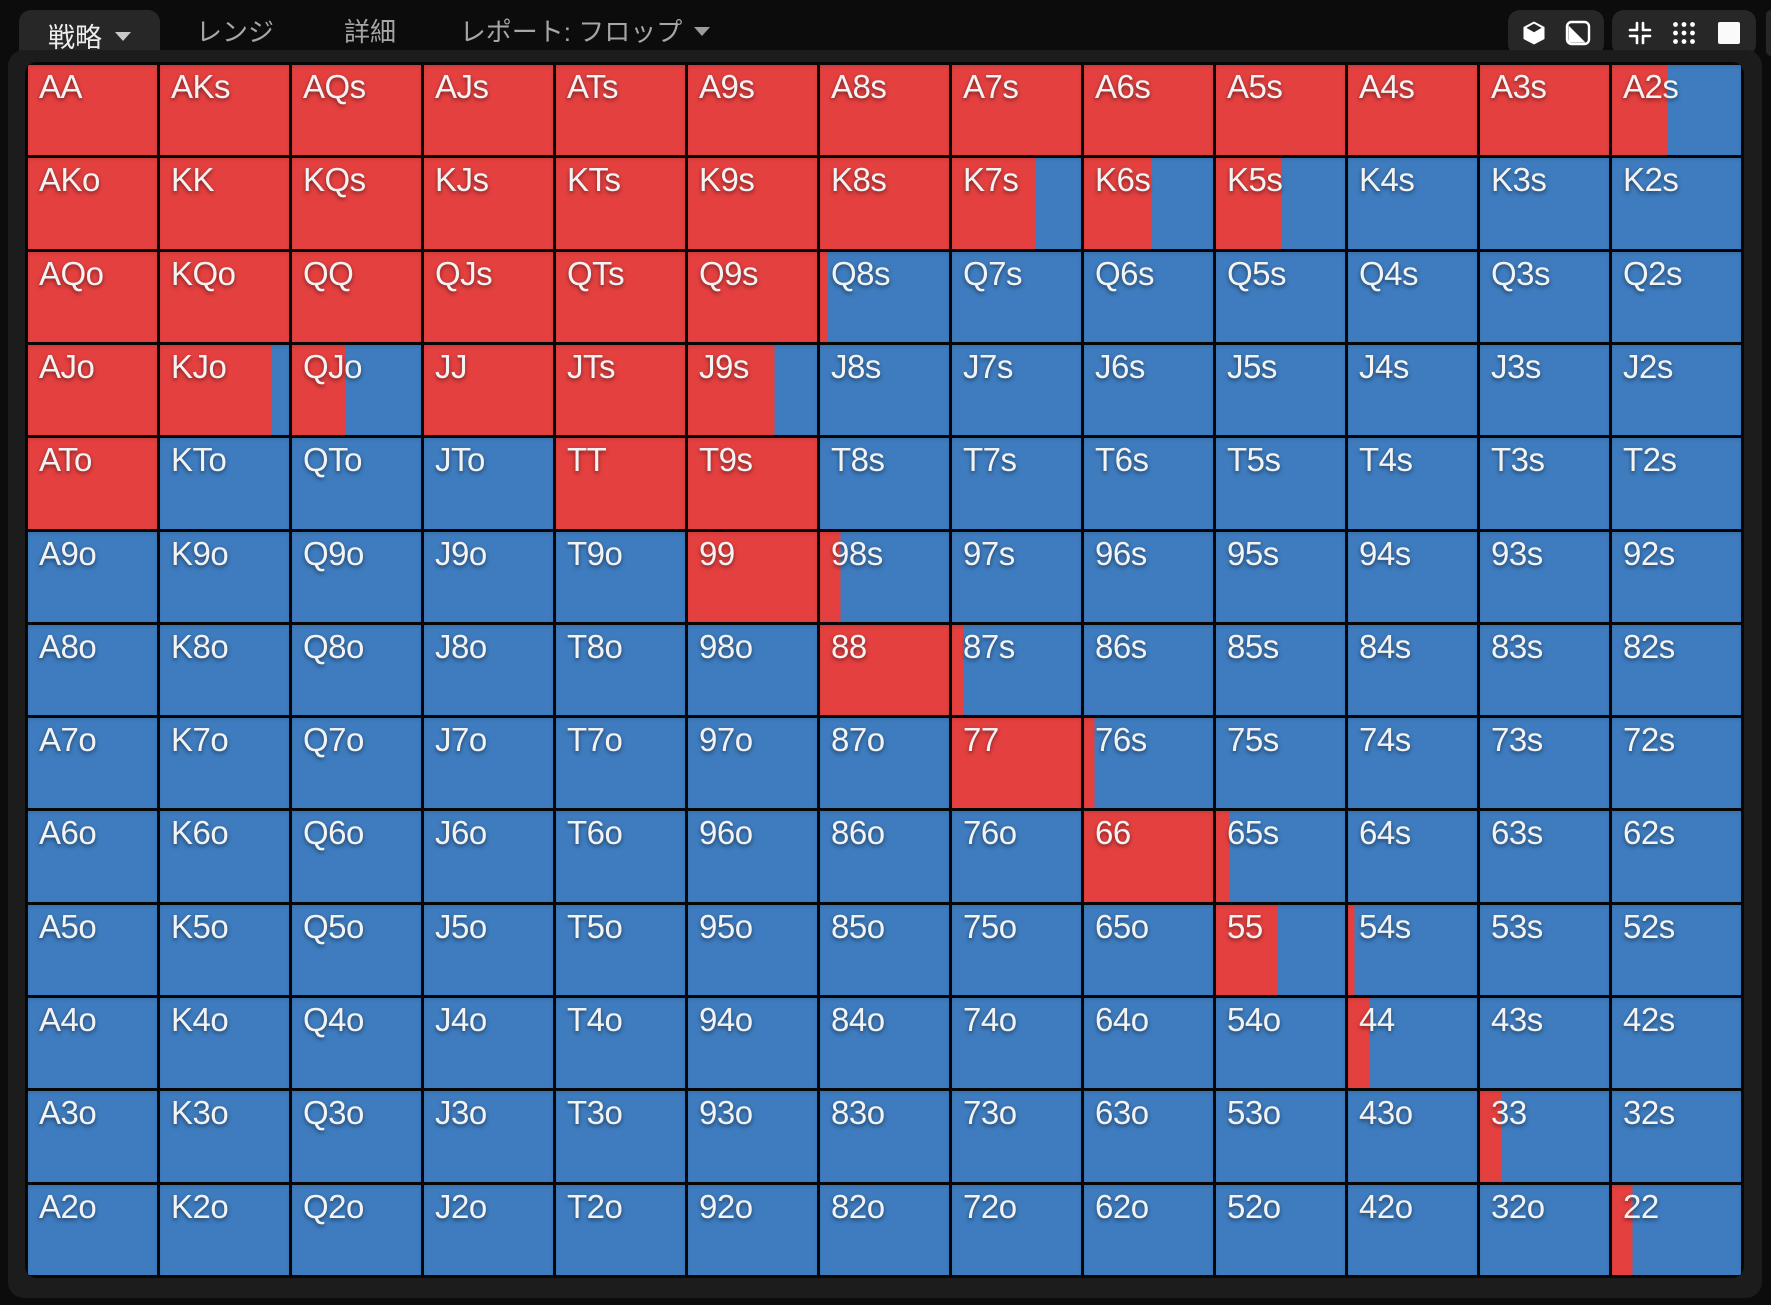  I want to click on hand-cell-96o: 96o, so click(752, 856).